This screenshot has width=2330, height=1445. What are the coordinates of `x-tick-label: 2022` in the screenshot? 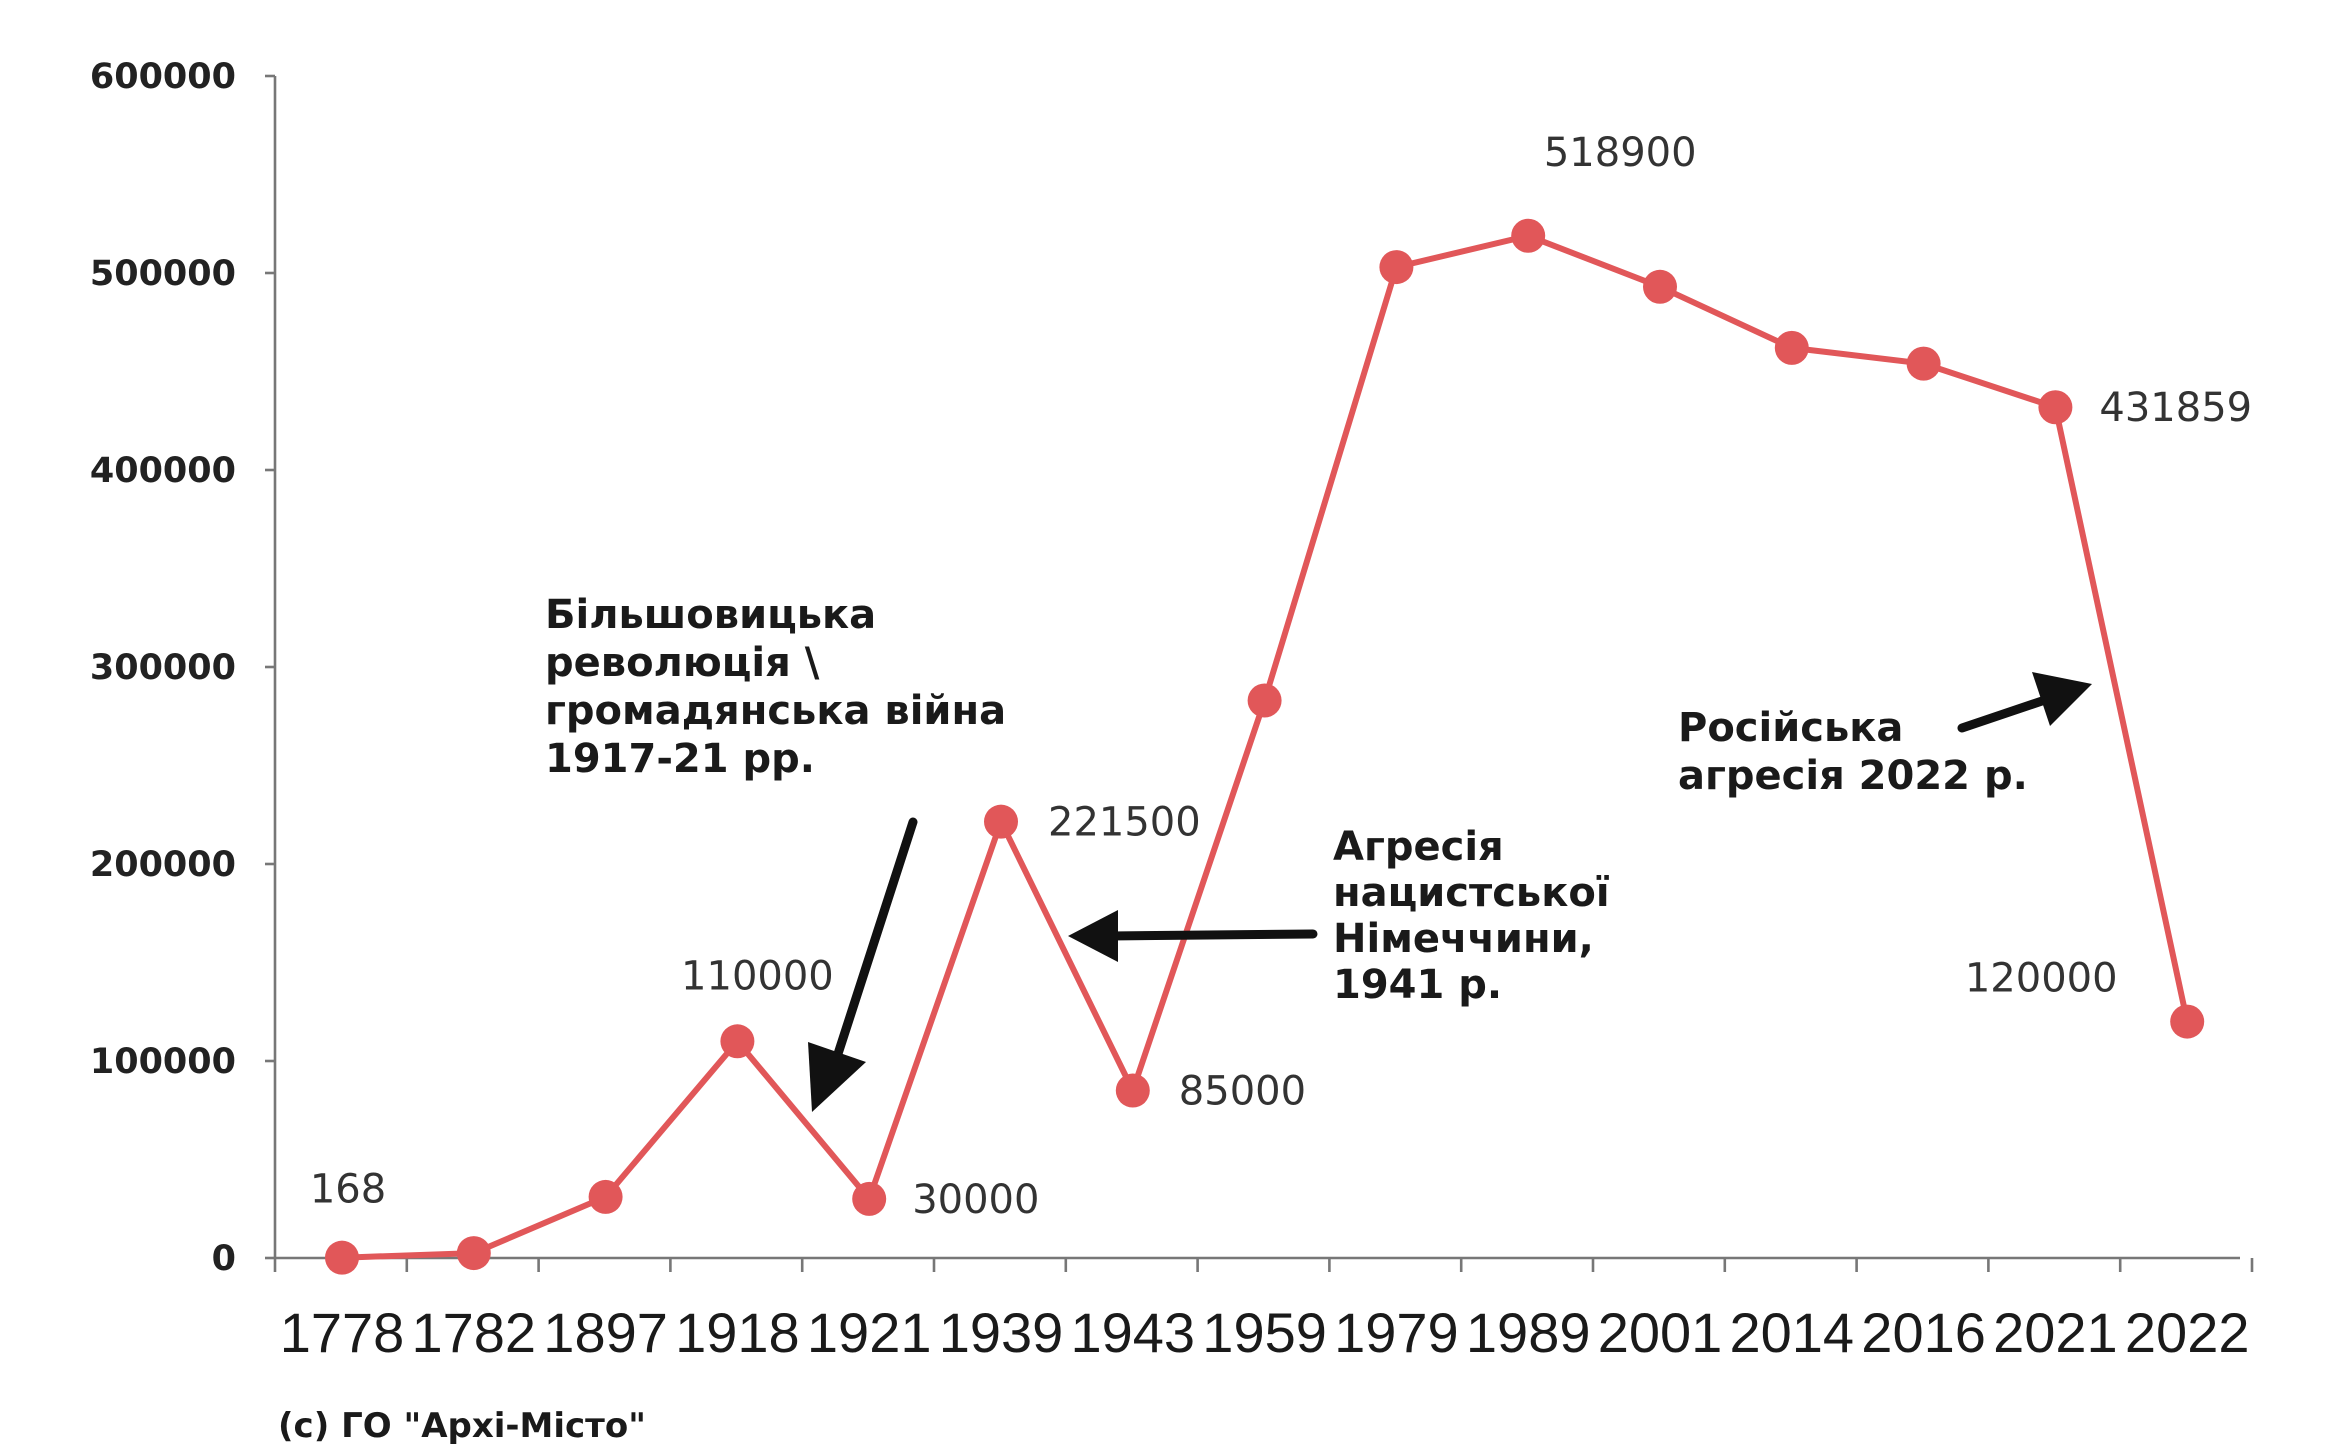 It's located at (2187, 1332).